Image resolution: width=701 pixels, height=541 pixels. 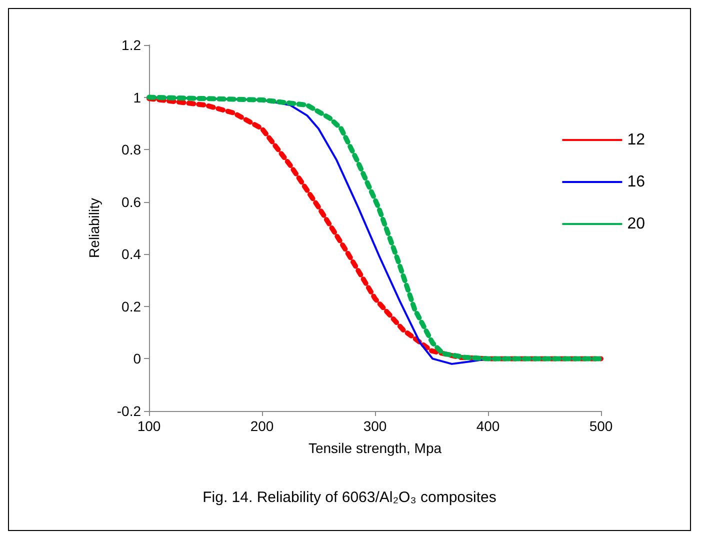 I want to click on legend-label: 12, so click(x=636, y=140).